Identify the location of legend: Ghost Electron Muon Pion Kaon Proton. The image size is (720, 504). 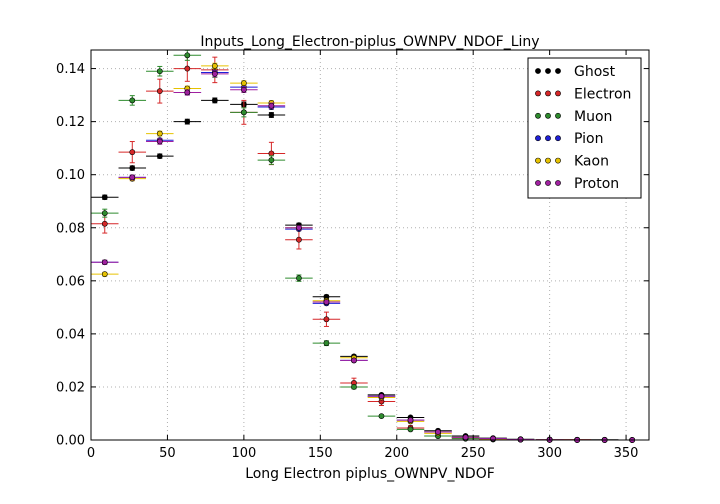
(584, 128).